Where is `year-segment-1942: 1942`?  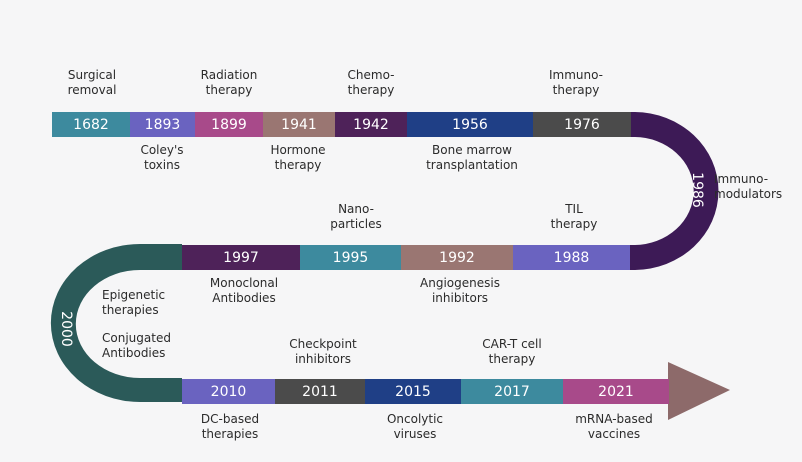 year-segment-1942: 1942 is located at coordinates (371, 124).